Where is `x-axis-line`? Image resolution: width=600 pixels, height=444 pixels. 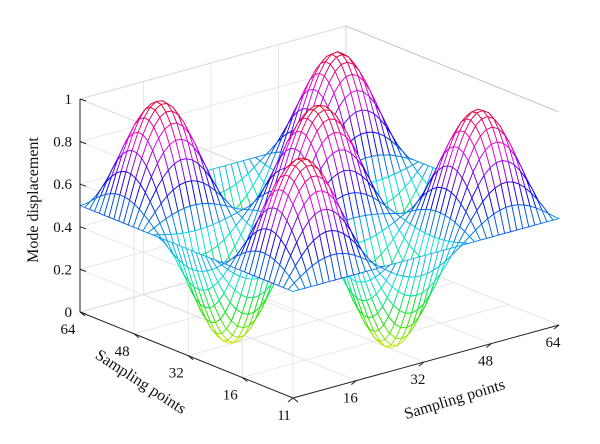 x-axis-line is located at coordinates (426, 361).